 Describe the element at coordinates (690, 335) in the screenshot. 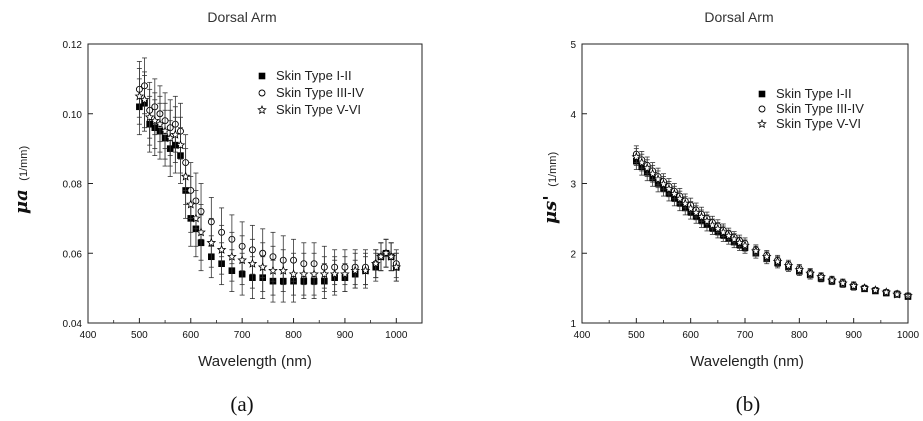

I see `x-tick-label: 600` at that location.